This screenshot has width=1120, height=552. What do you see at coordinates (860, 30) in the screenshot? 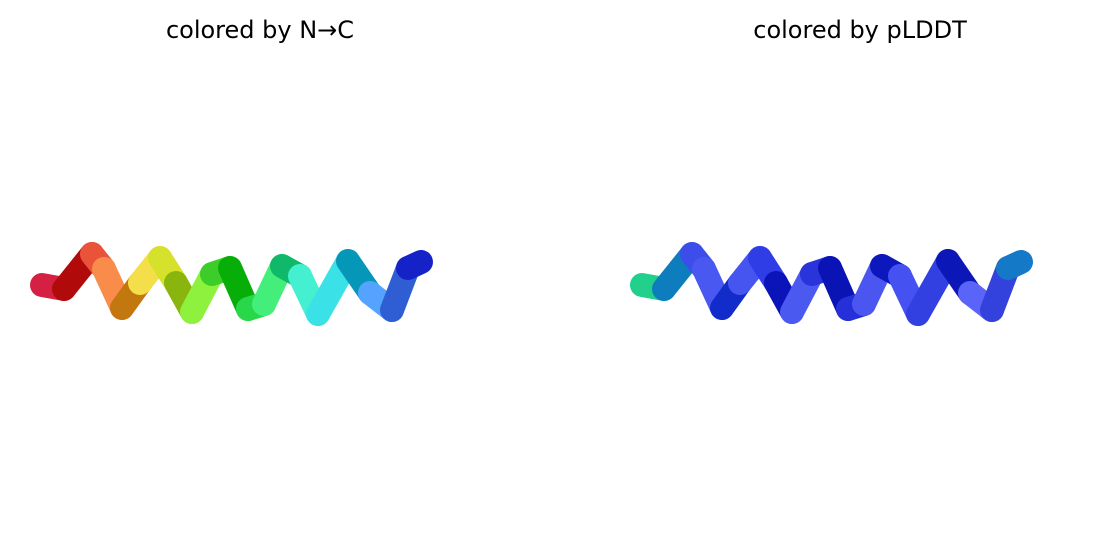
I see `right-panel-title: colored by pLDDT` at bounding box center [860, 30].